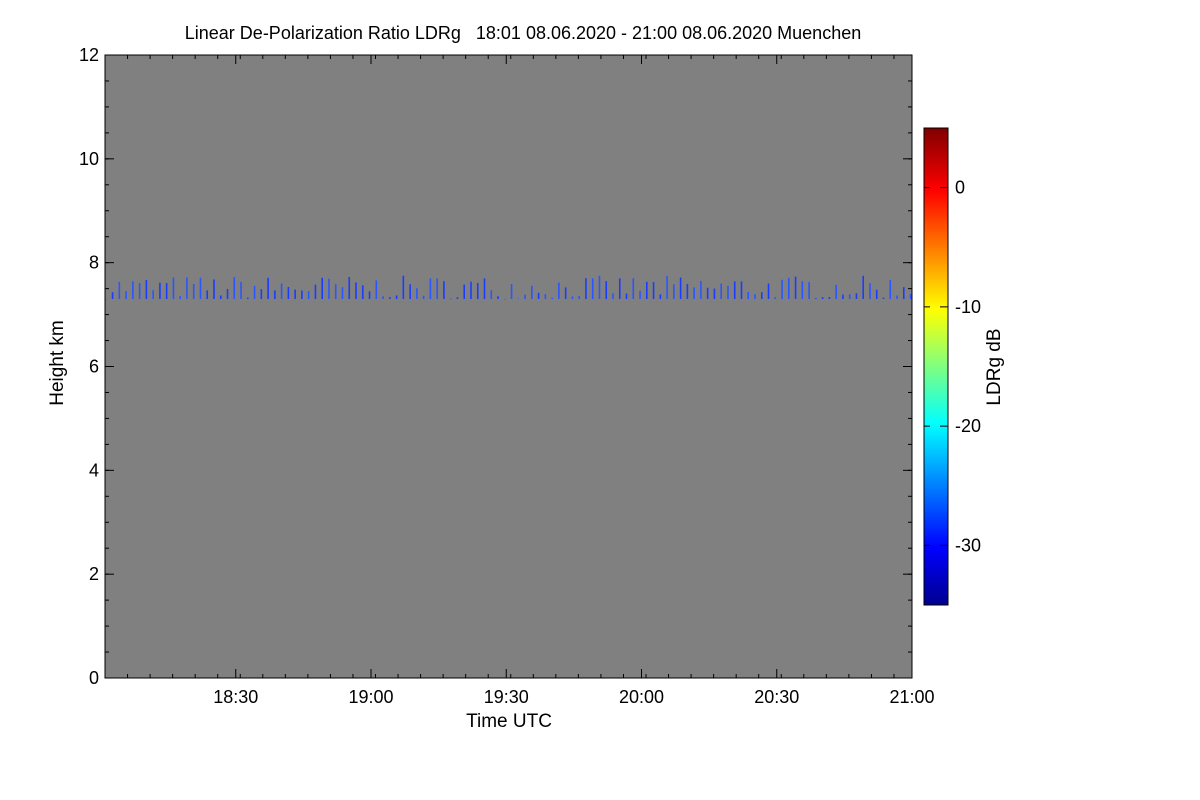 The image size is (1200, 800). I want to click on colorbar-axis: 0 -10 -20 -30, so click(952, 366).